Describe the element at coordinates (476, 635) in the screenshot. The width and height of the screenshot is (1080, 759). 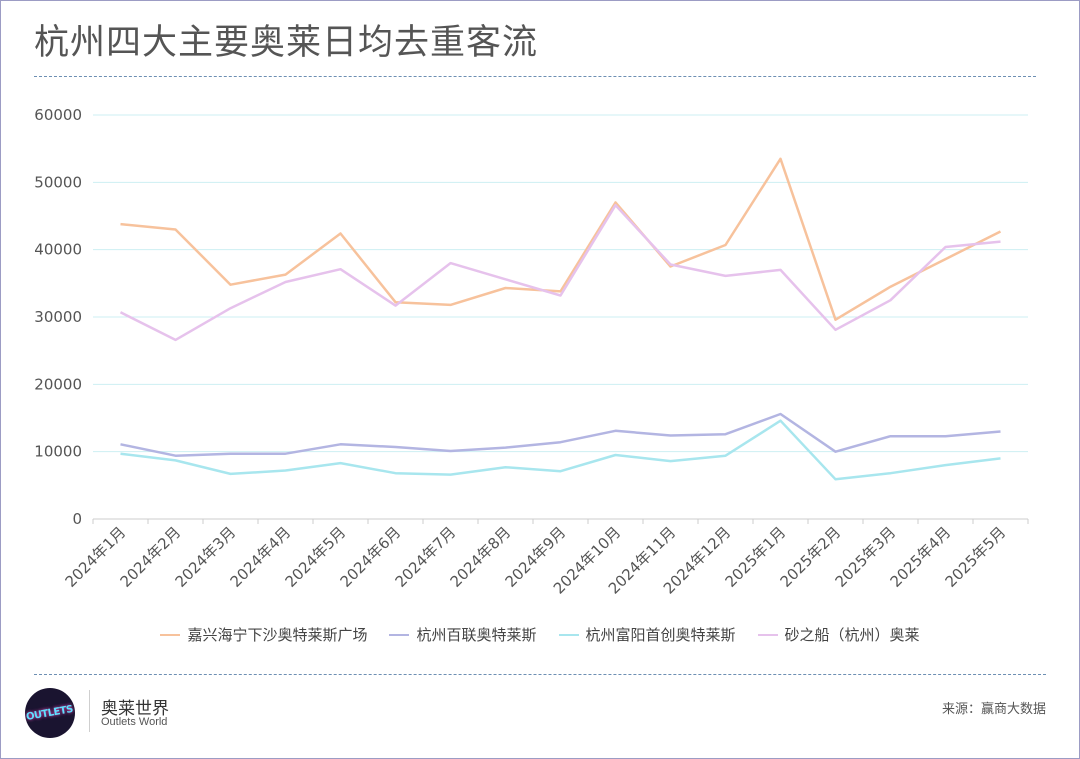
I see `legend-label: 杭州百联奥特莱斯` at that location.